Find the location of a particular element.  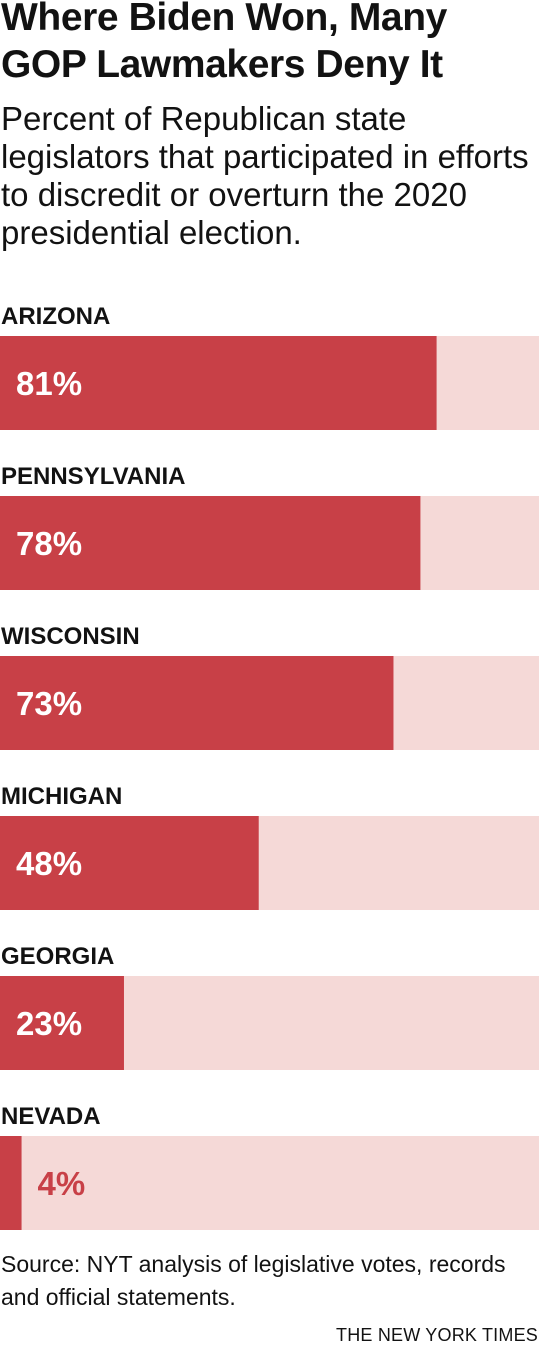

bar-row-wisconsin: WISCONSIN 73% is located at coordinates (269, 686).